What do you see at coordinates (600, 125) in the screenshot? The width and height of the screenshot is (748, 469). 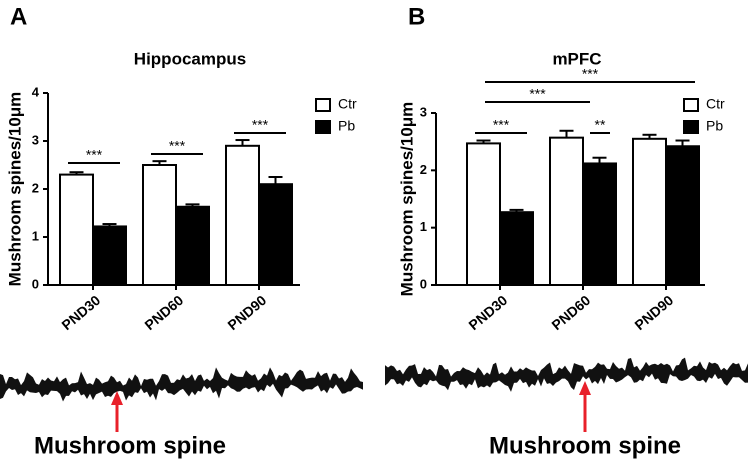 I see `significance-label: **` at bounding box center [600, 125].